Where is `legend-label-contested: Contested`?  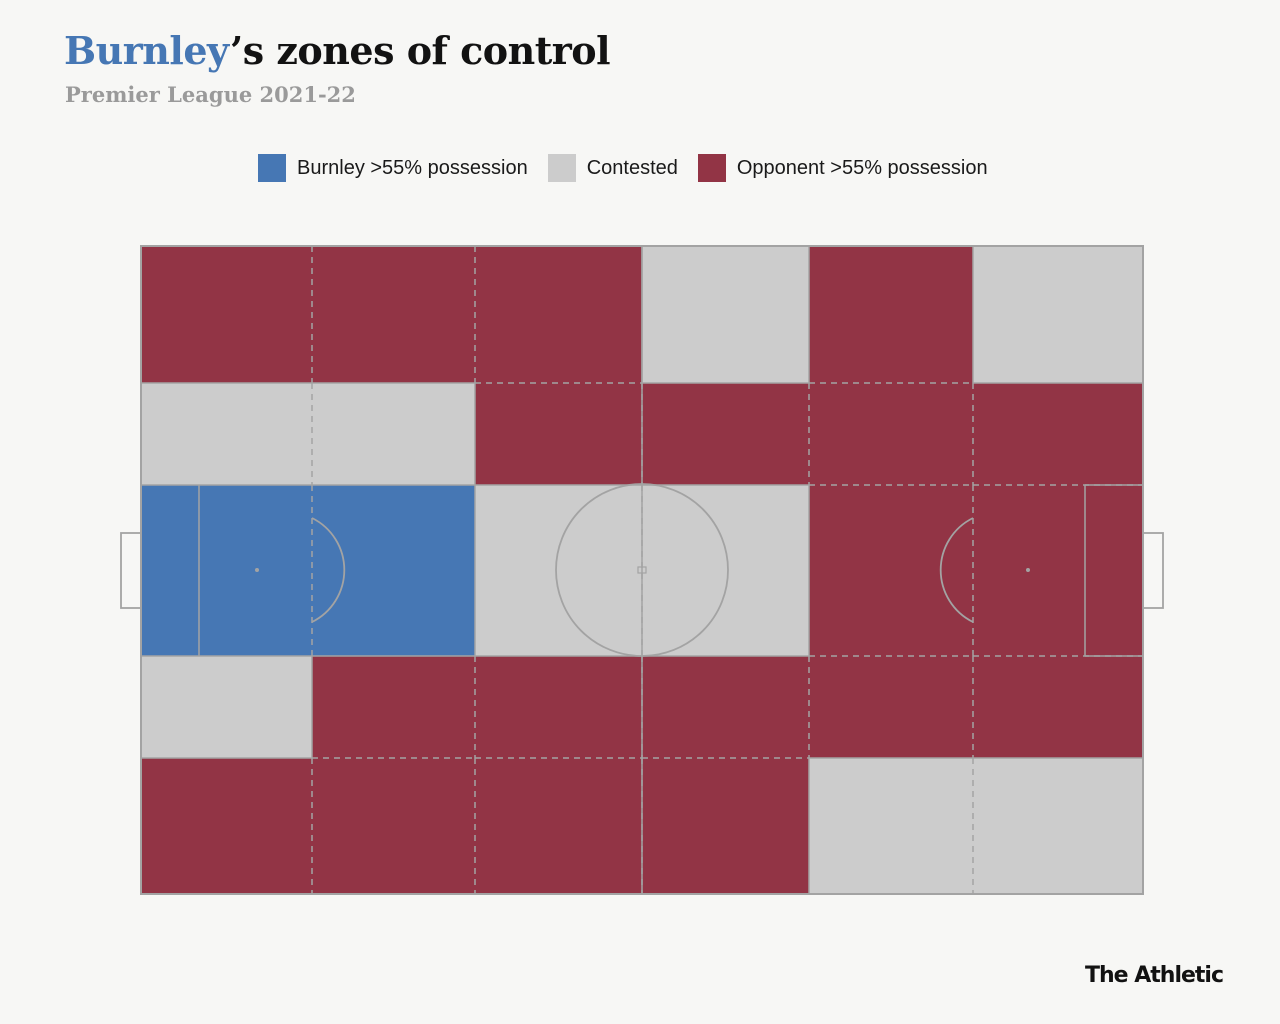
legend-label-contested: Contested is located at coordinates (632, 167).